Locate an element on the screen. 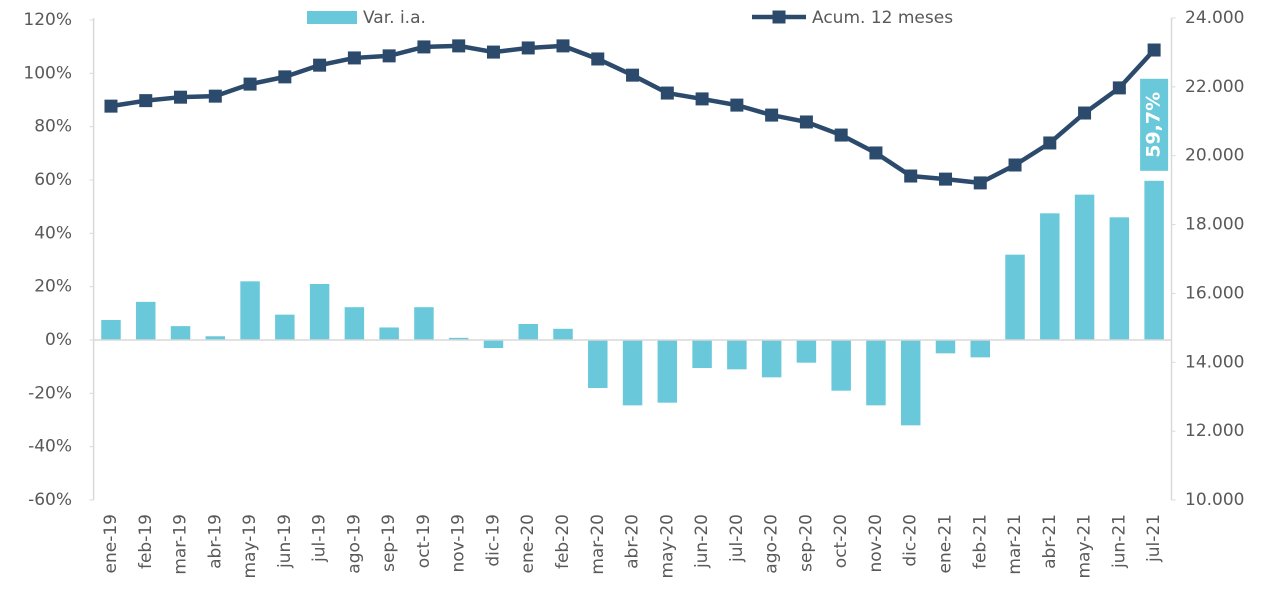 The image size is (1266, 597). y2-tick-label: 18.000 is located at coordinates (1214, 225).